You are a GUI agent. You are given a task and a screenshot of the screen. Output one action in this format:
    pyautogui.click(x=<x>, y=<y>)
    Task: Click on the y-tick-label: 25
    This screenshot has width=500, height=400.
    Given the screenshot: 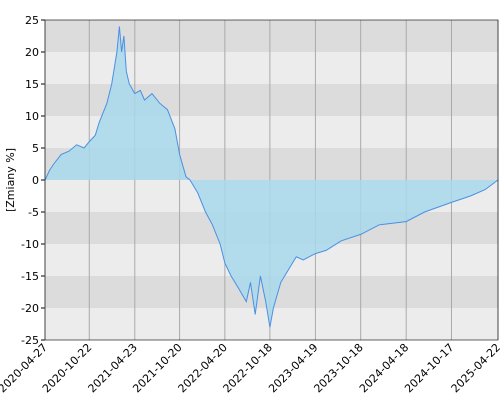 What is the action you would take?
    pyautogui.click(x=32, y=20)
    